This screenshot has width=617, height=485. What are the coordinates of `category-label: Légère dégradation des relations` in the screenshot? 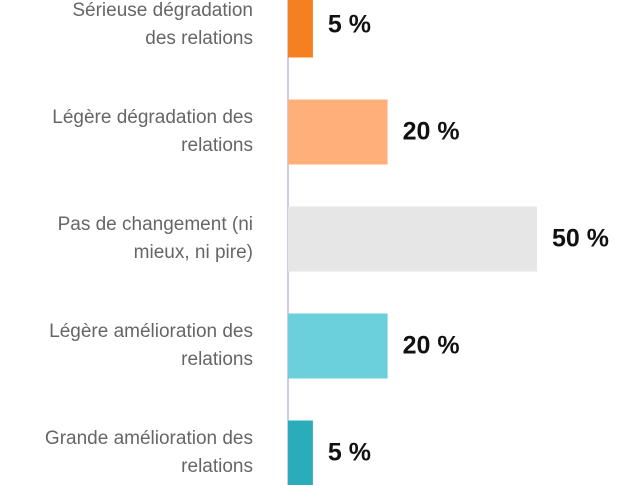 It's located at (152, 131).